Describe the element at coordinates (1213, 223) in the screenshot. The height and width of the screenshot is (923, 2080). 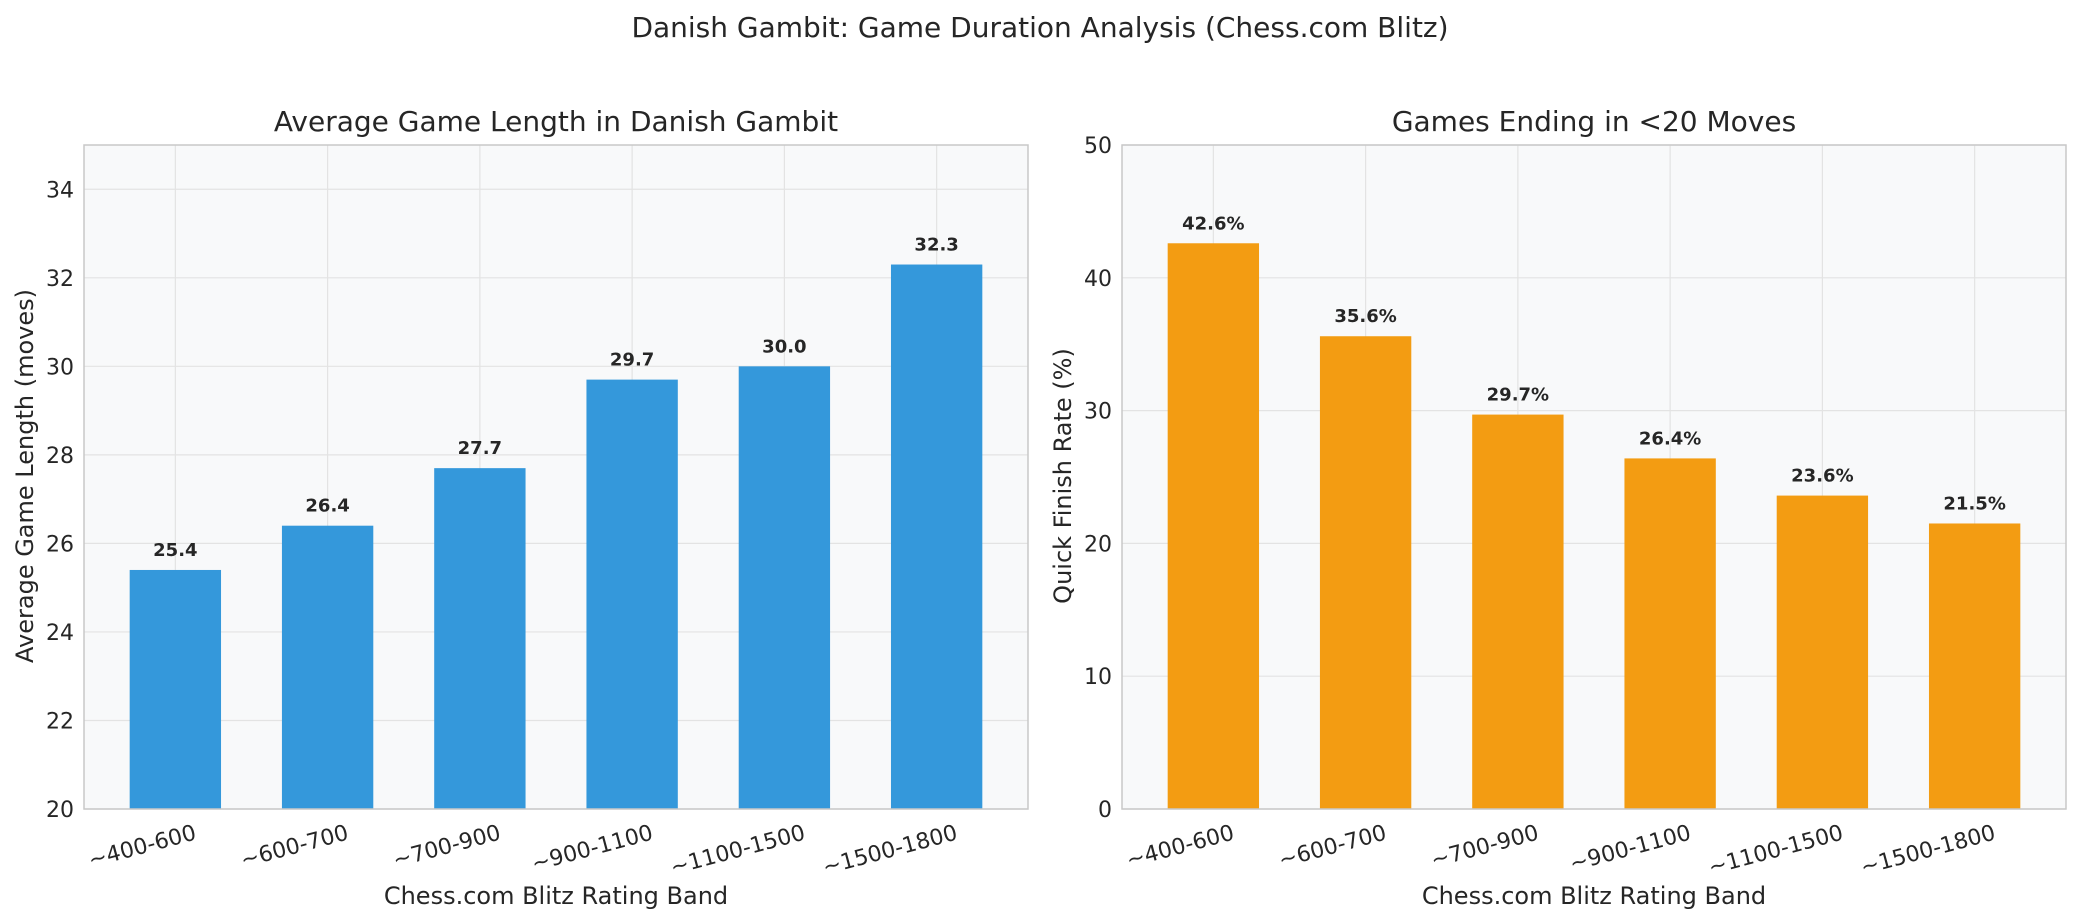
I see `bar-value-label: 42.6%` at that location.